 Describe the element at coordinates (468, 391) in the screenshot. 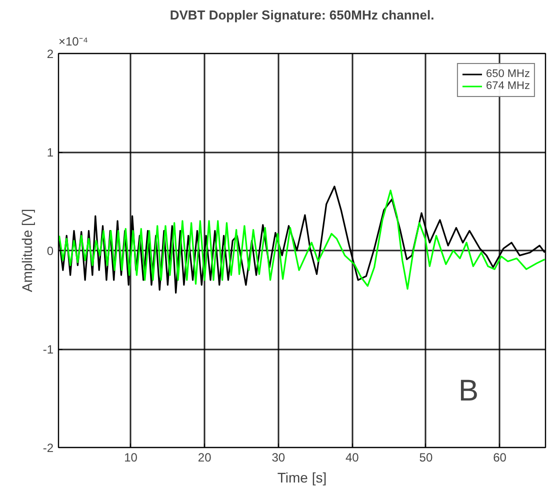

I see `annotation: B` at that location.